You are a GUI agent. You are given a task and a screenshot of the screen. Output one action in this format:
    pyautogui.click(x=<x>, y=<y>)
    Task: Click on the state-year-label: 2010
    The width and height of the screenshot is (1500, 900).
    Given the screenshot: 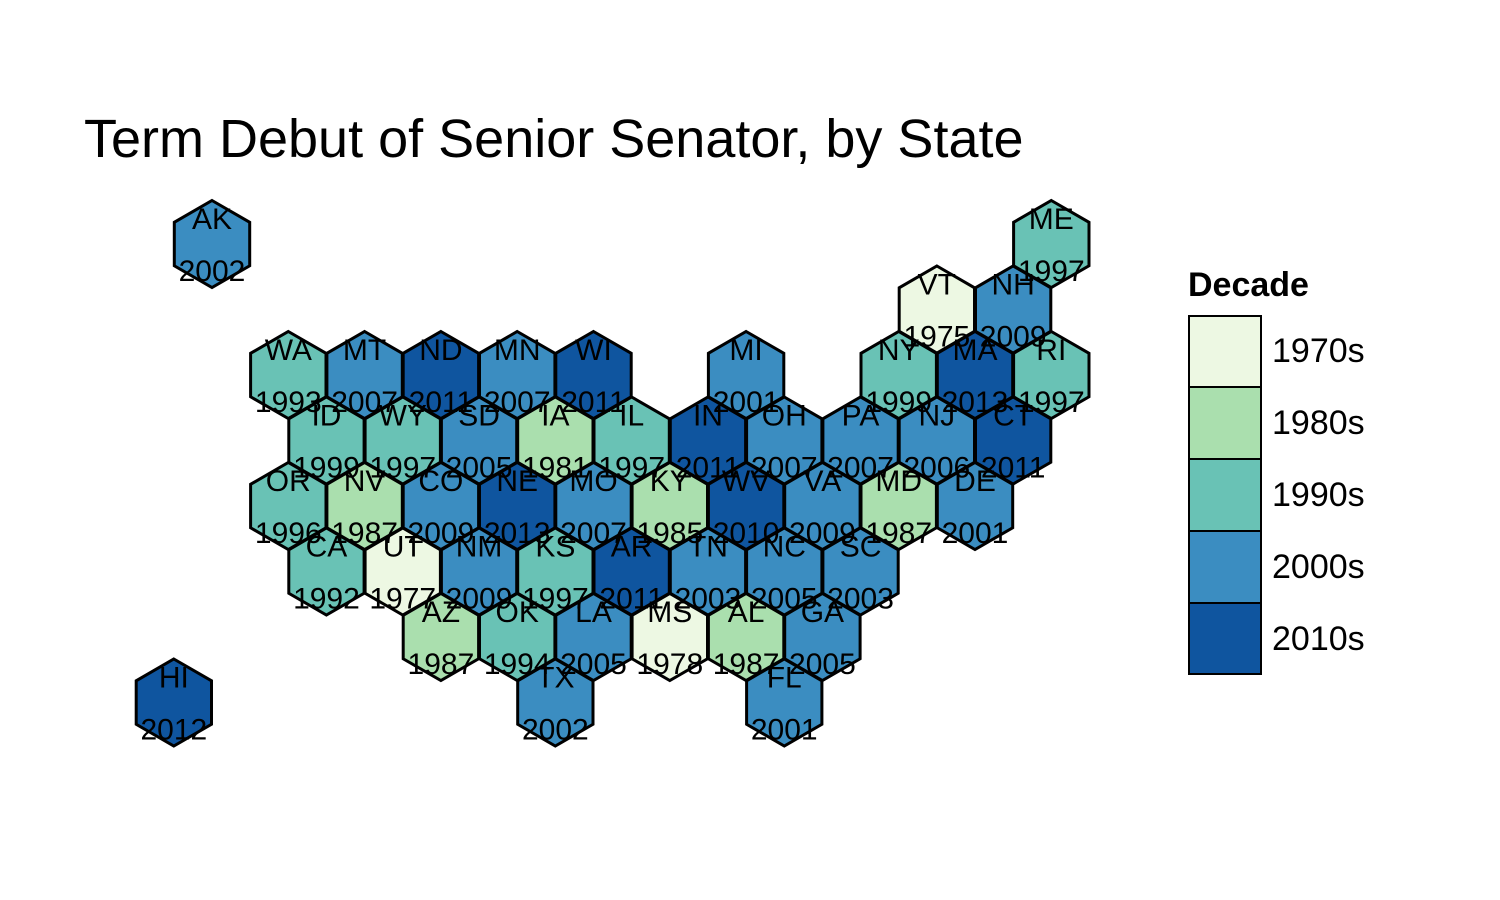 What is the action you would take?
    pyautogui.click(x=746, y=533)
    